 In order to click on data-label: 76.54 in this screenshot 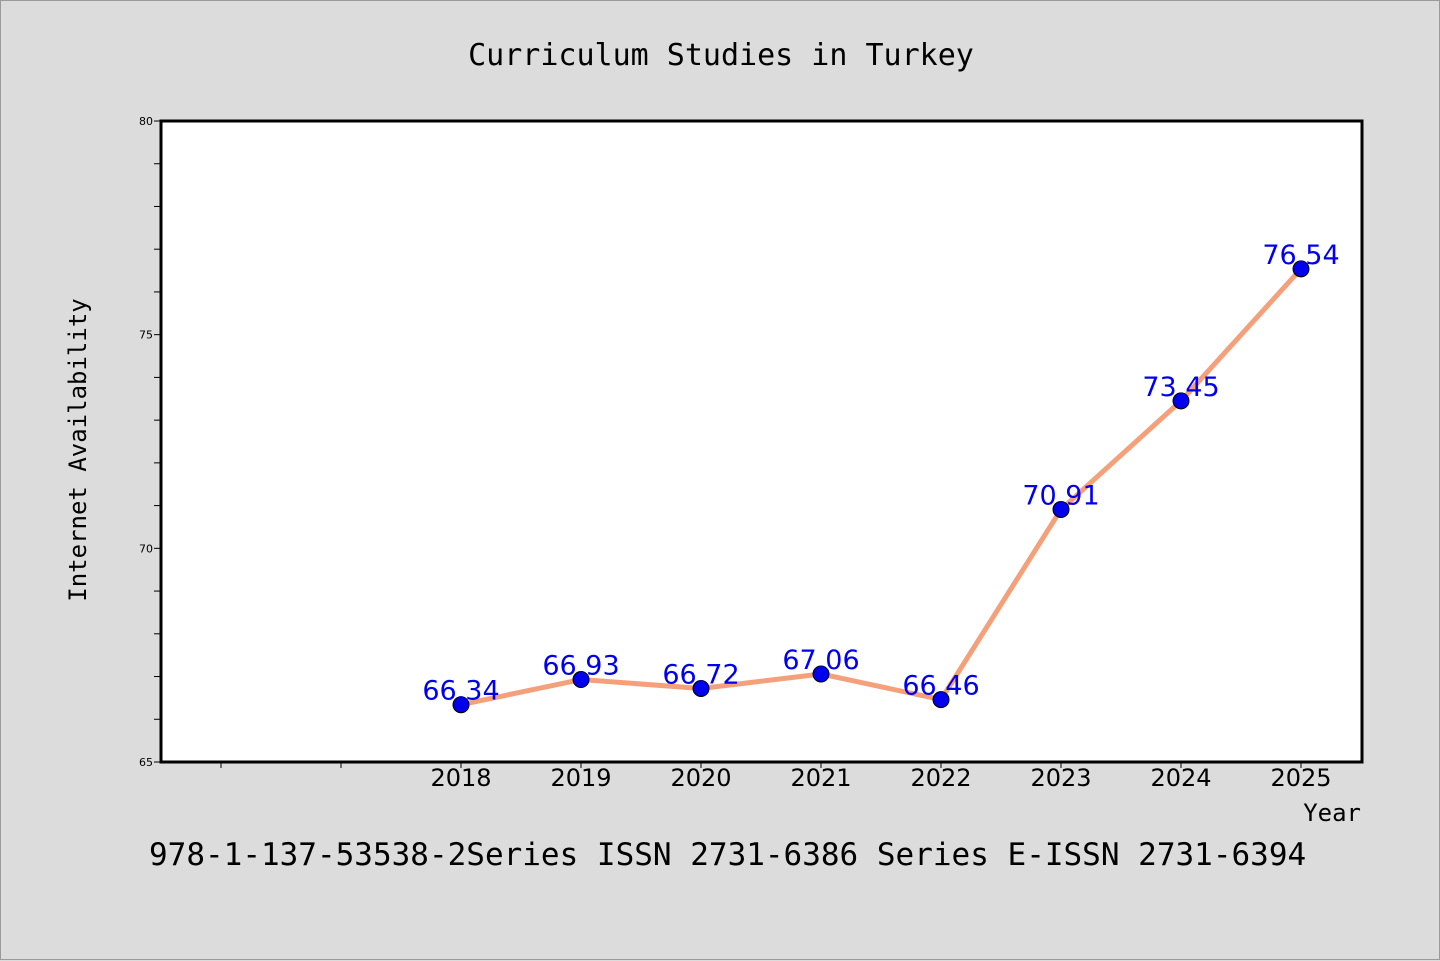, I will do `click(1300, 255)`.